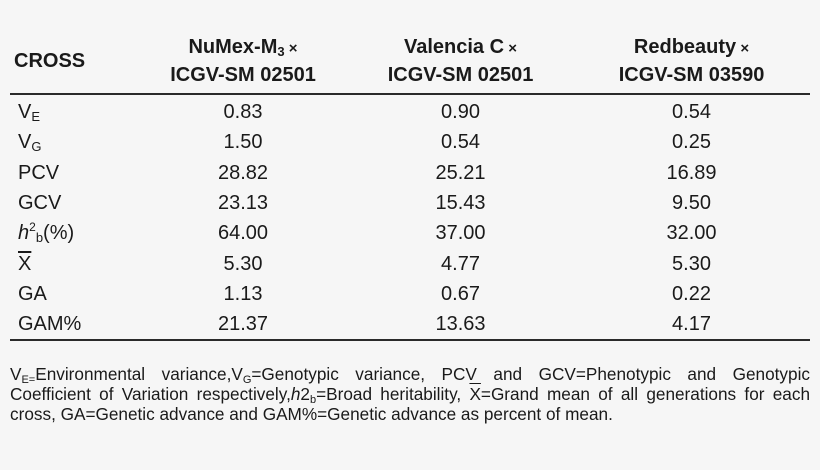 This screenshot has height=470, width=820. Describe the element at coordinates (243, 325) in the screenshot. I see `cell-value: 21.37` at that location.